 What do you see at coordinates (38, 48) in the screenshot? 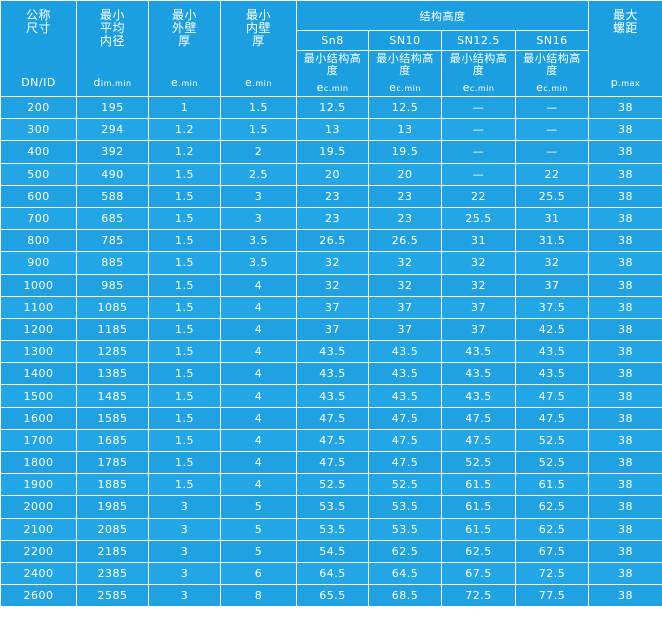
I see `header-cell: 公称尺寸 DN/ID` at bounding box center [38, 48].